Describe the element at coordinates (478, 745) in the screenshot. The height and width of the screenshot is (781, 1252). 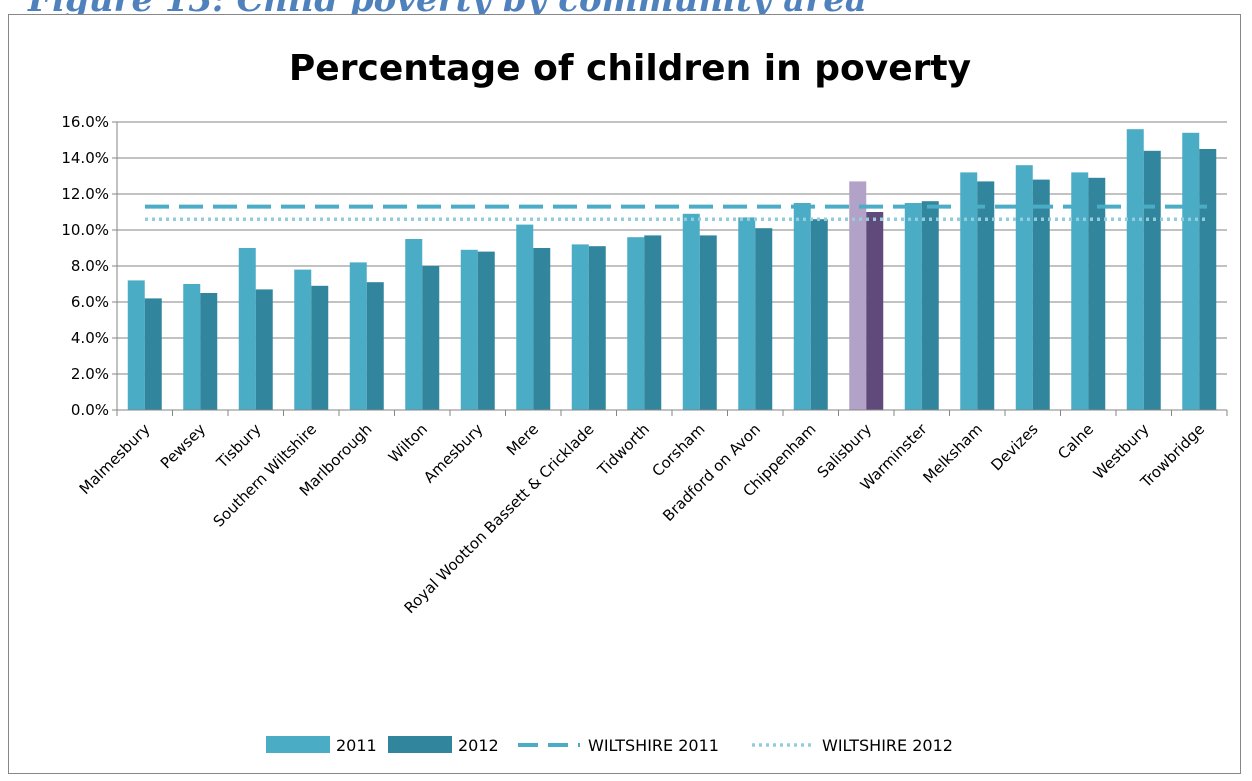
I see `legend-label: 2012` at that location.